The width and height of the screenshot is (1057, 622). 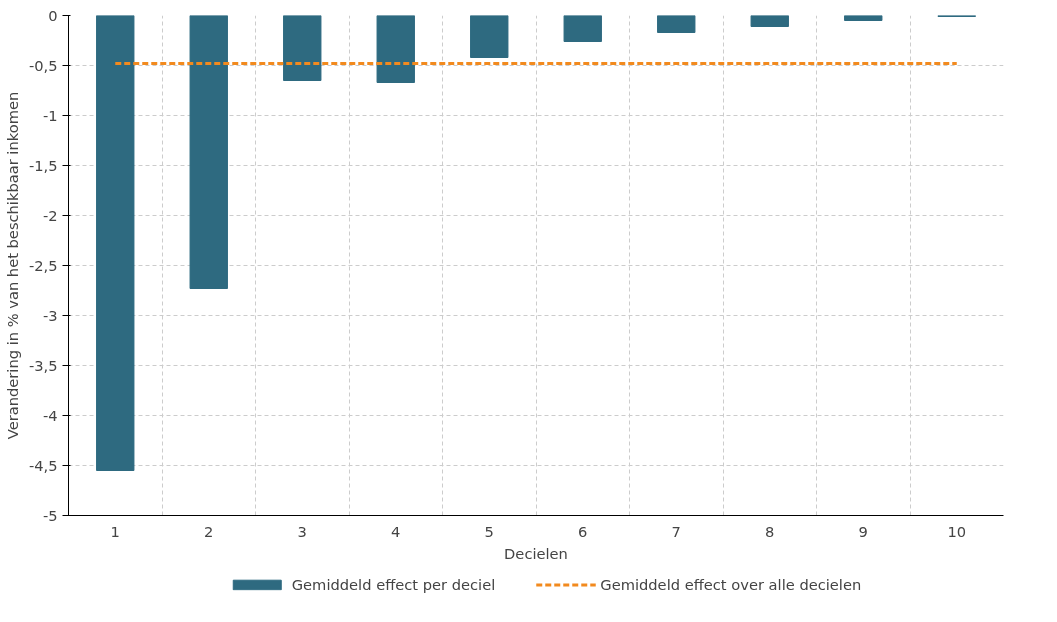 I want to click on legend-label: Gemiddeld effect over alle decielen, so click(x=731, y=584).